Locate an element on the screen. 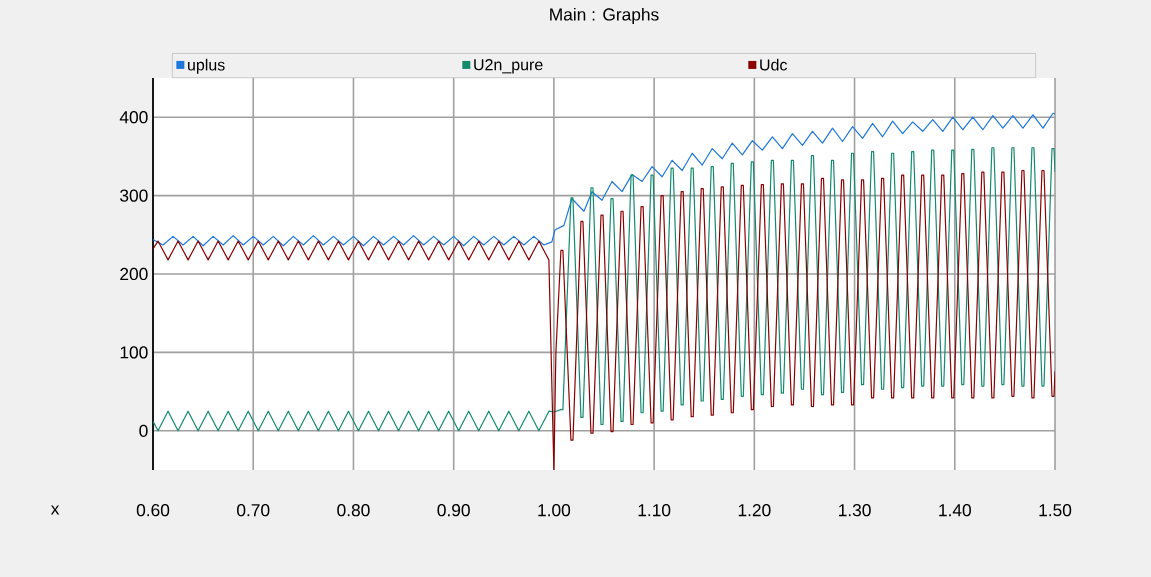 The height and width of the screenshot is (577, 1151). y-tick-label: 400 is located at coordinates (133, 117).